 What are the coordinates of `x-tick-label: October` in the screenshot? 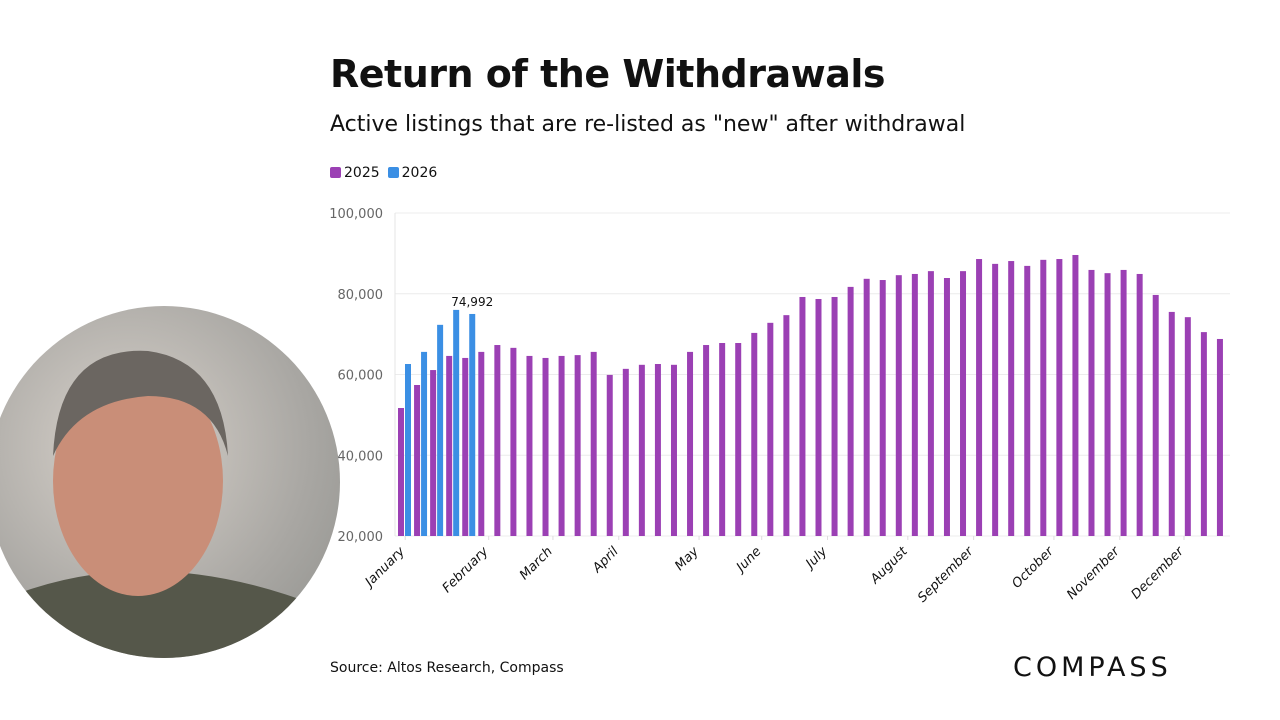 It's located at (1033, 567).